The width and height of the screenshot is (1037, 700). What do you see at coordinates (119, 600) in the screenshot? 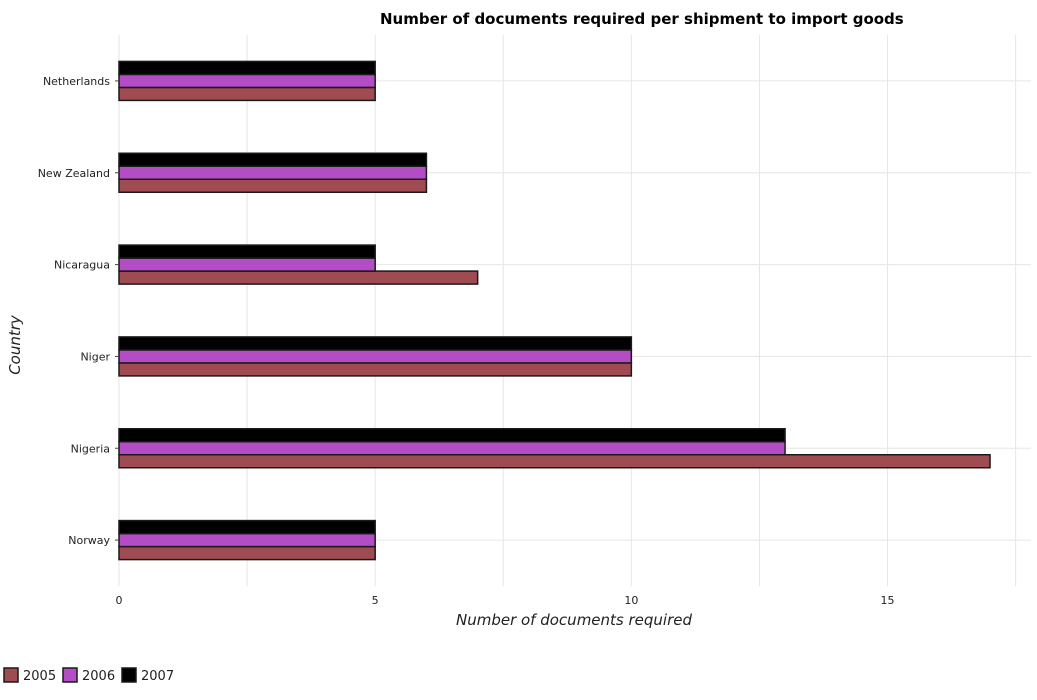
I see `x-tick-label: 0` at bounding box center [119, 600].